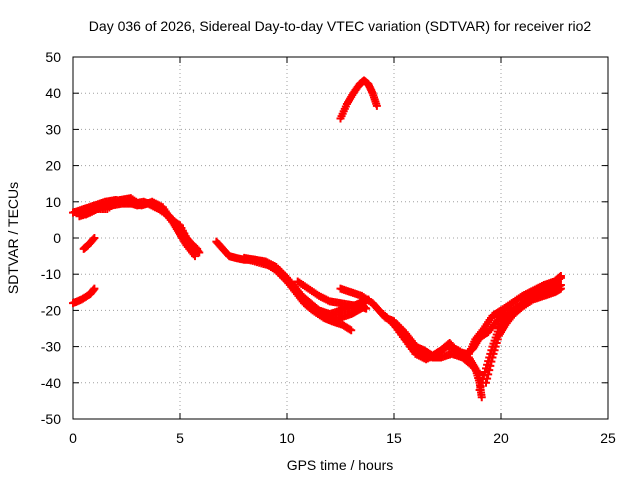 The height and width of the screenshot is (480, 640). Describe the element at coordinates (51, 310) in the screenshot. I see `y-tick-label: -20` at that location.